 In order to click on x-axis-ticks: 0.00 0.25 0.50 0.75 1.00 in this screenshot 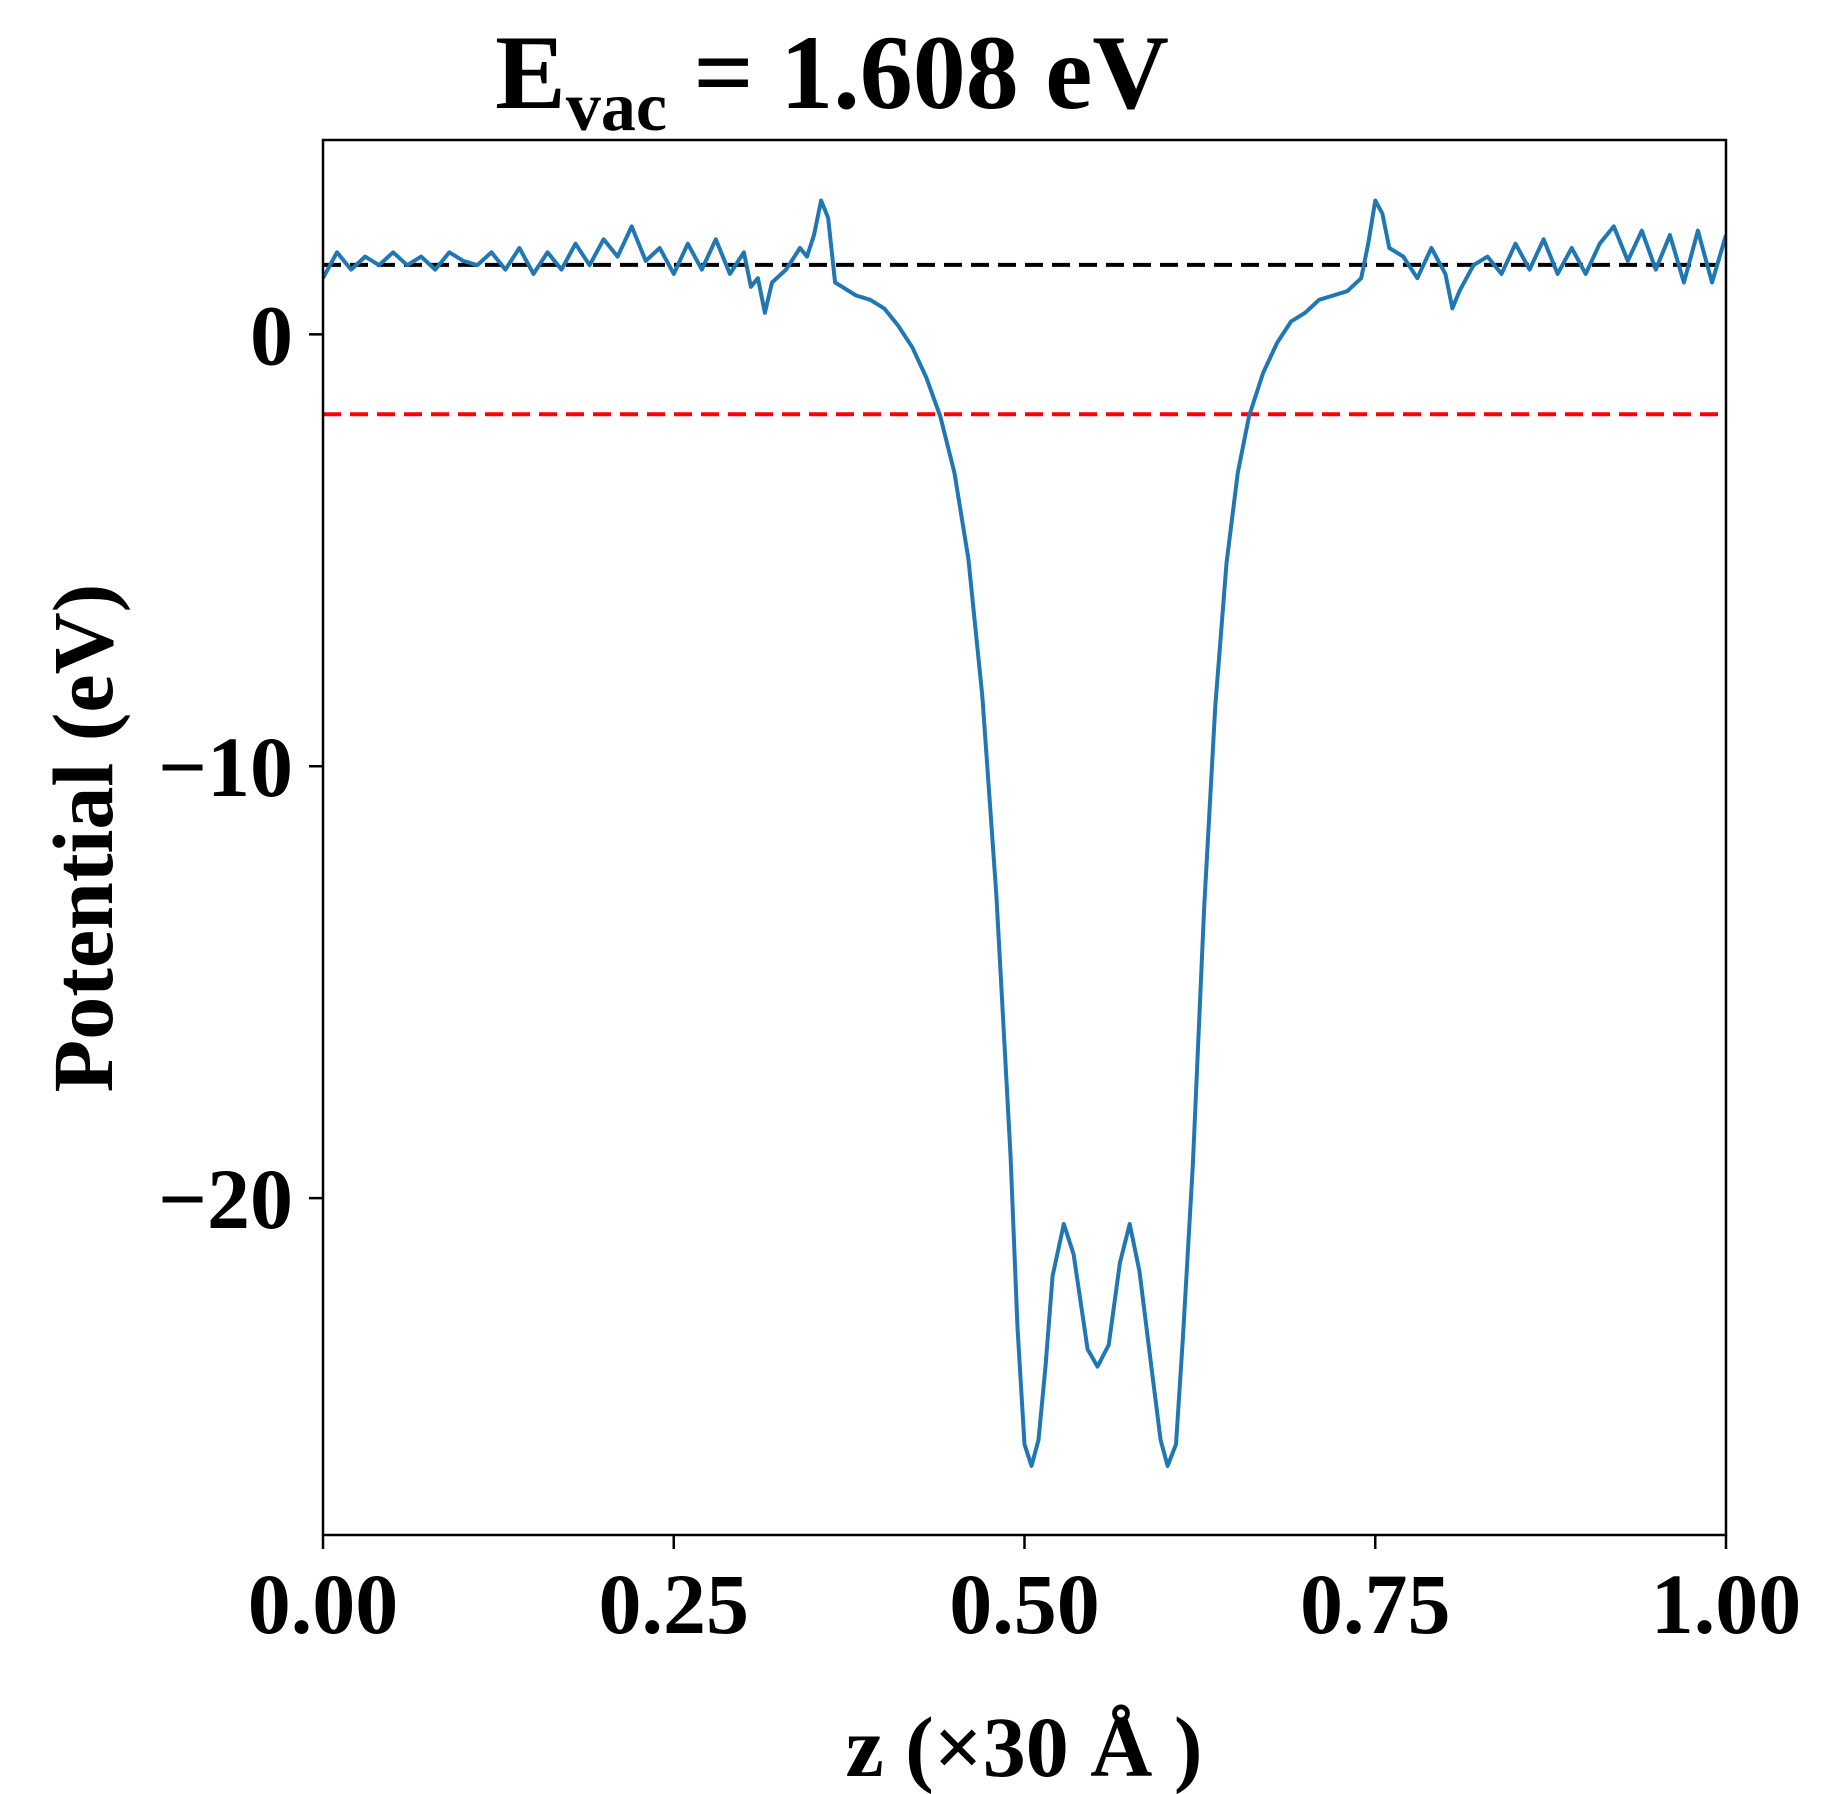, I will do `click(1025, 1593)`.